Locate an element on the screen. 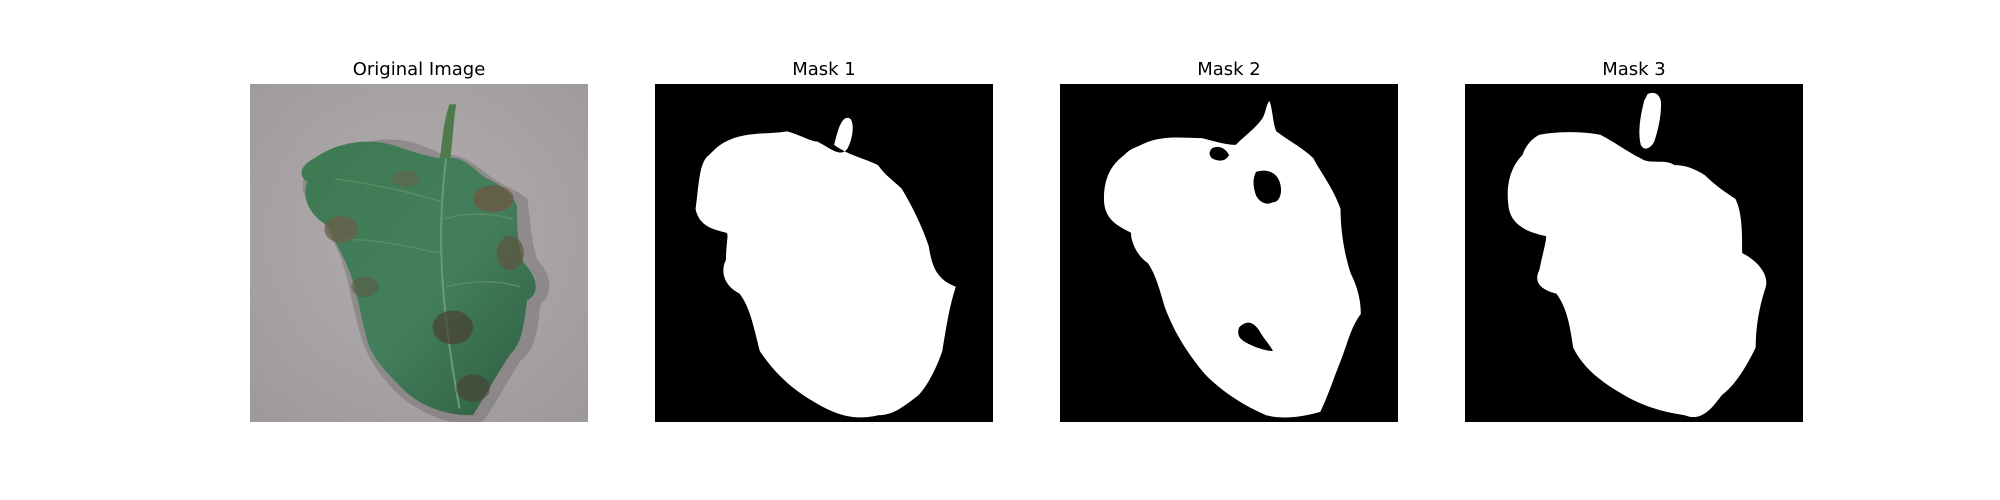  mask-1-panel: Mask 1 is located at coordinates (824, 240).